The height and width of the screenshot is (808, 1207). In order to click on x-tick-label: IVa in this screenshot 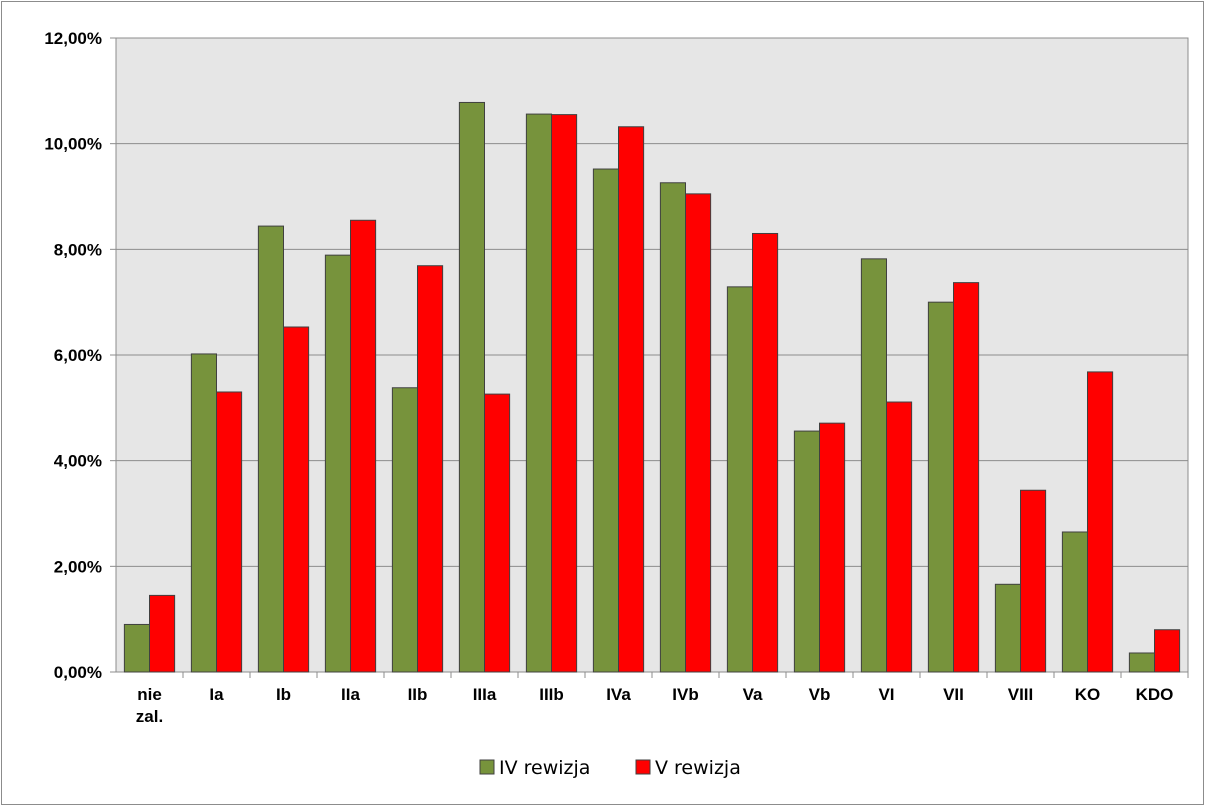, I will do `click(618, 694)`.